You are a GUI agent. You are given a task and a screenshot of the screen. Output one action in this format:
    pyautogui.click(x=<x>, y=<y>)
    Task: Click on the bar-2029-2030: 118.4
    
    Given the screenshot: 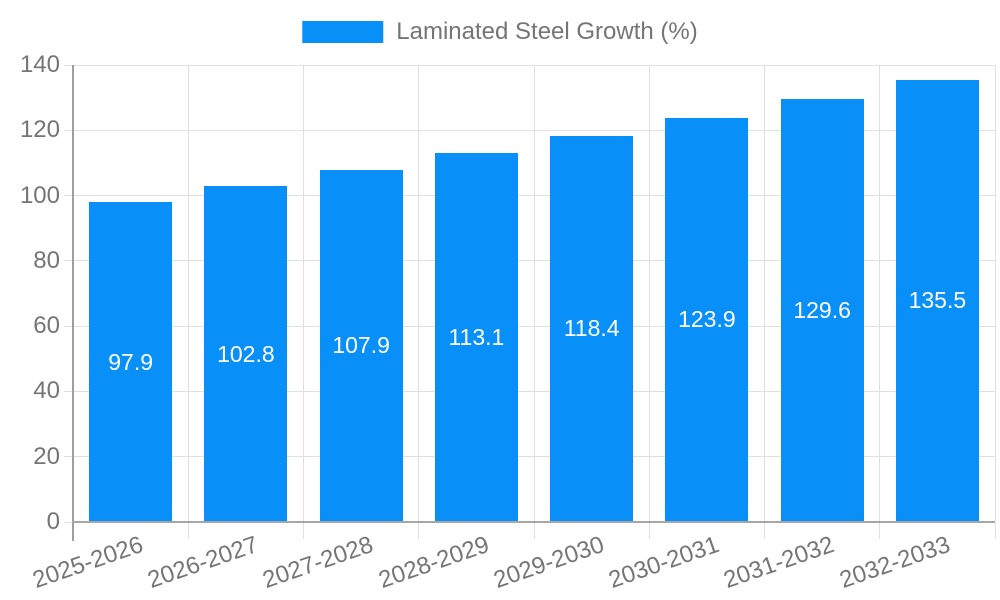 What is the action you would take?
    pyautogui.click(x=592, y=328)
    